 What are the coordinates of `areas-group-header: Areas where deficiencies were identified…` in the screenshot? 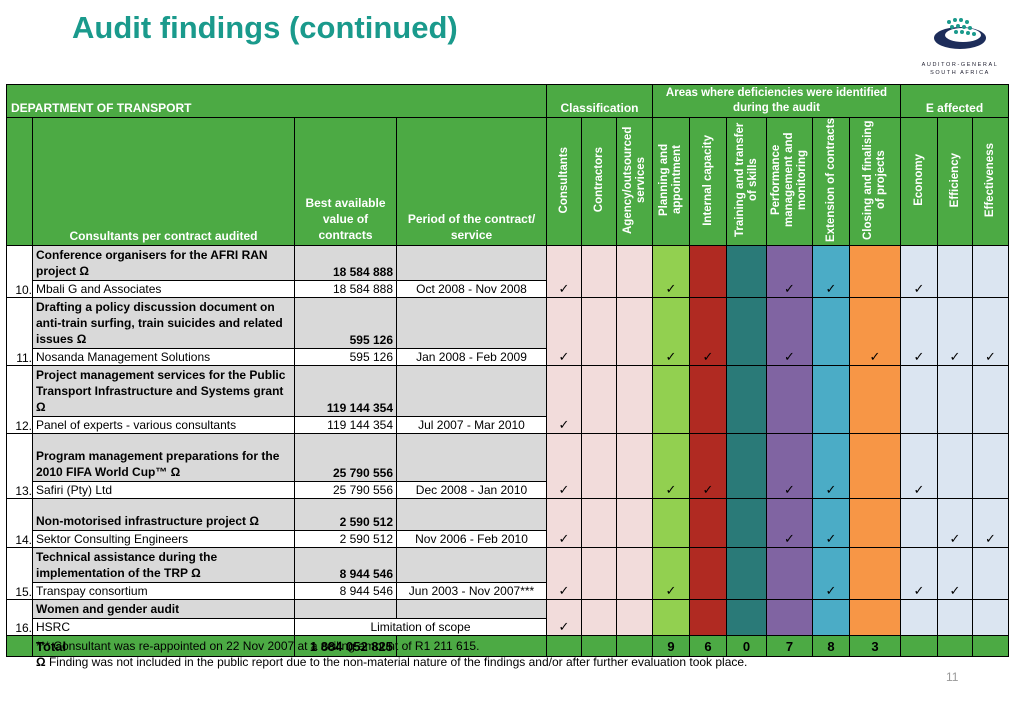 It's located at (776, 101).